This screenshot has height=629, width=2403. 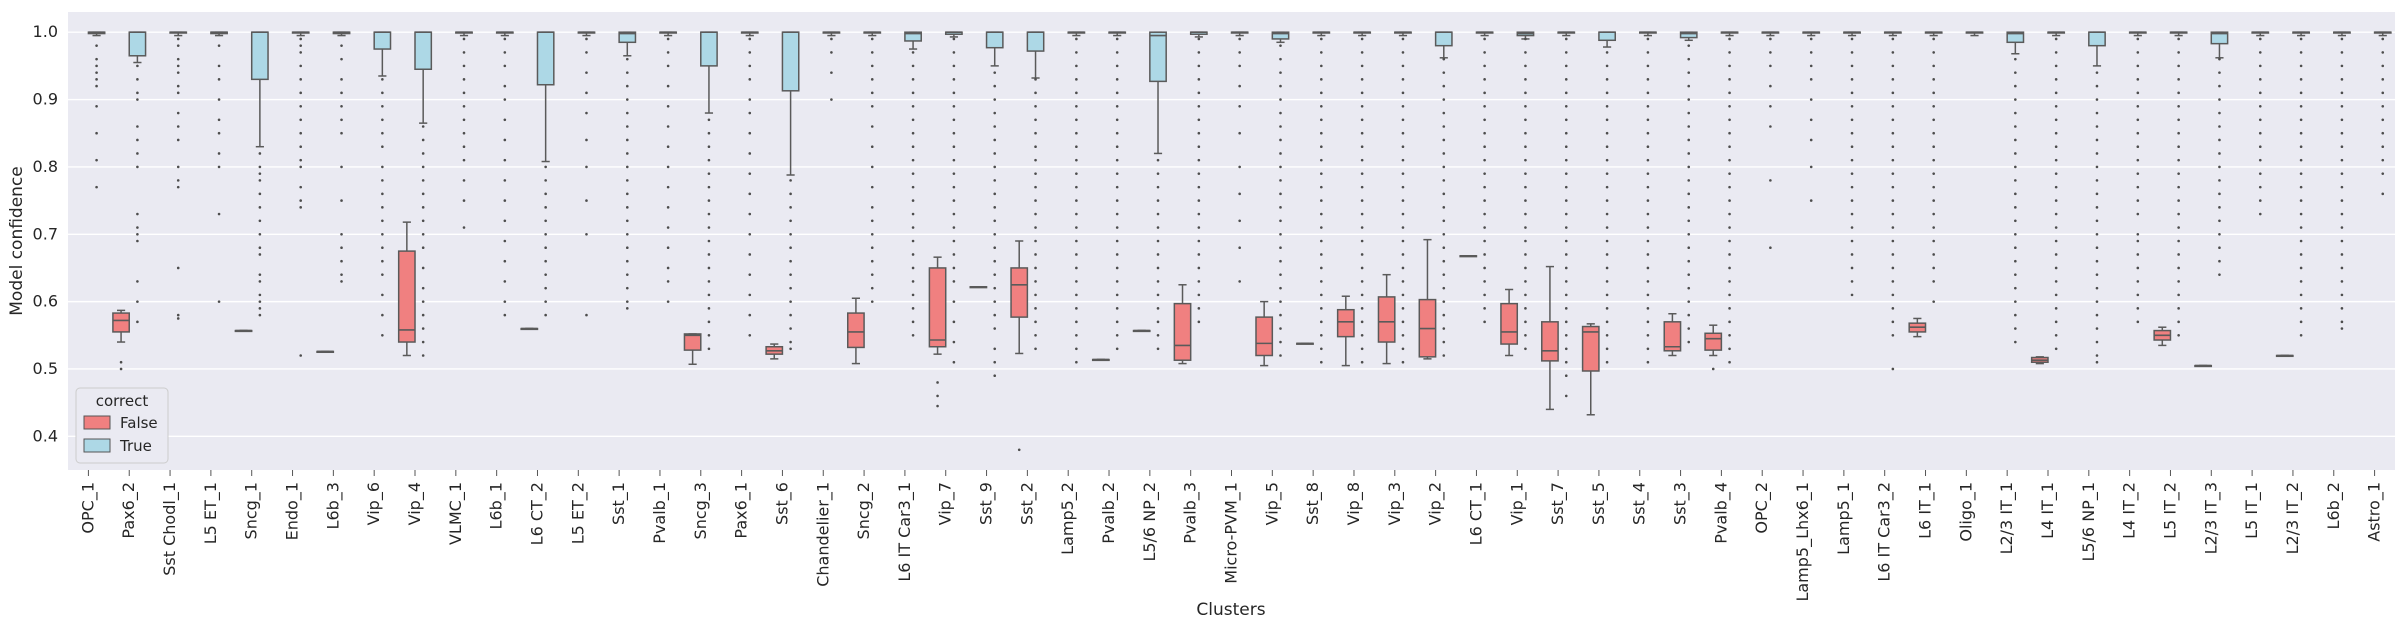 I want to click on false-box, so click(x=1019, y=292).